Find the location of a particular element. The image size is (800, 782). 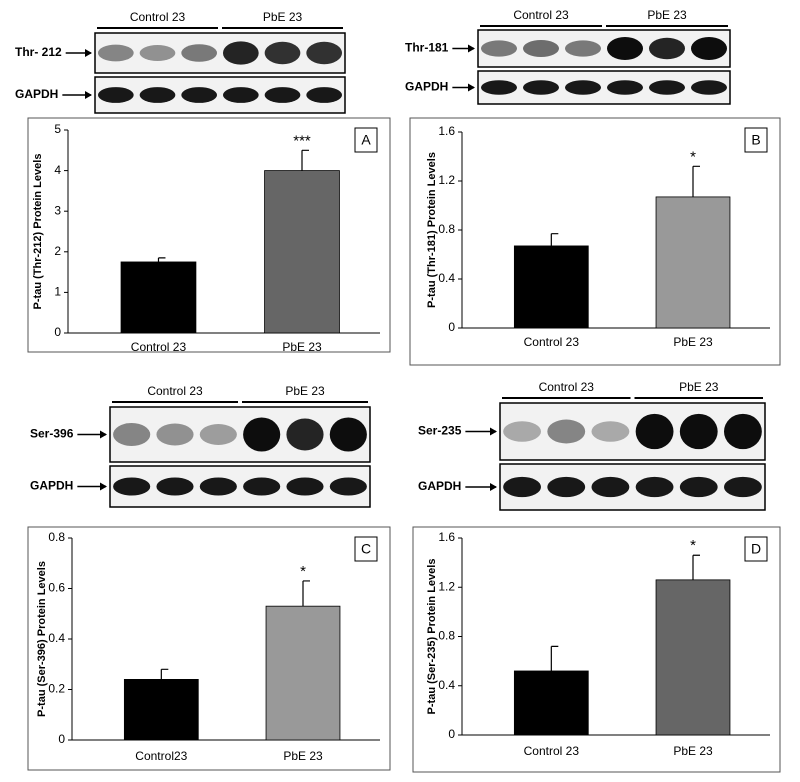

y-tick-label: 0 is located at coordinates (61, 739).